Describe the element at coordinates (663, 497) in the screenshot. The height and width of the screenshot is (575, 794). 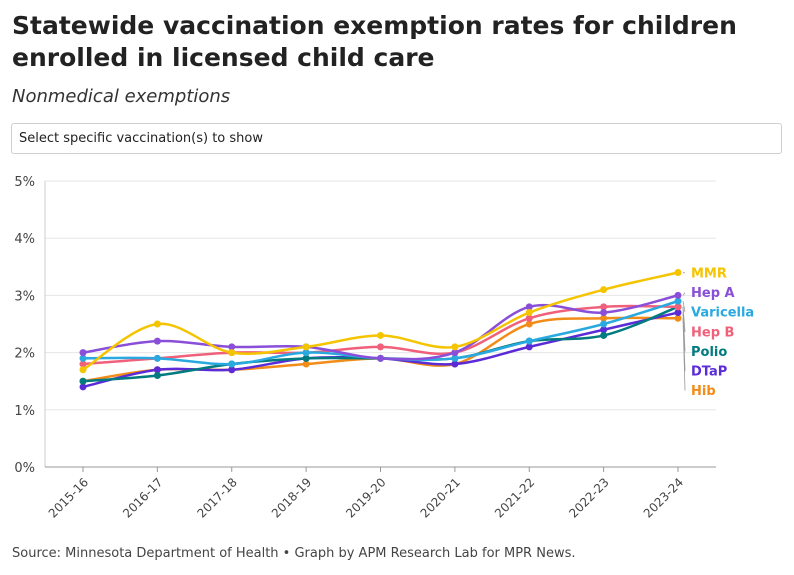
I see `x-tick-label: 2023-24` at that location.